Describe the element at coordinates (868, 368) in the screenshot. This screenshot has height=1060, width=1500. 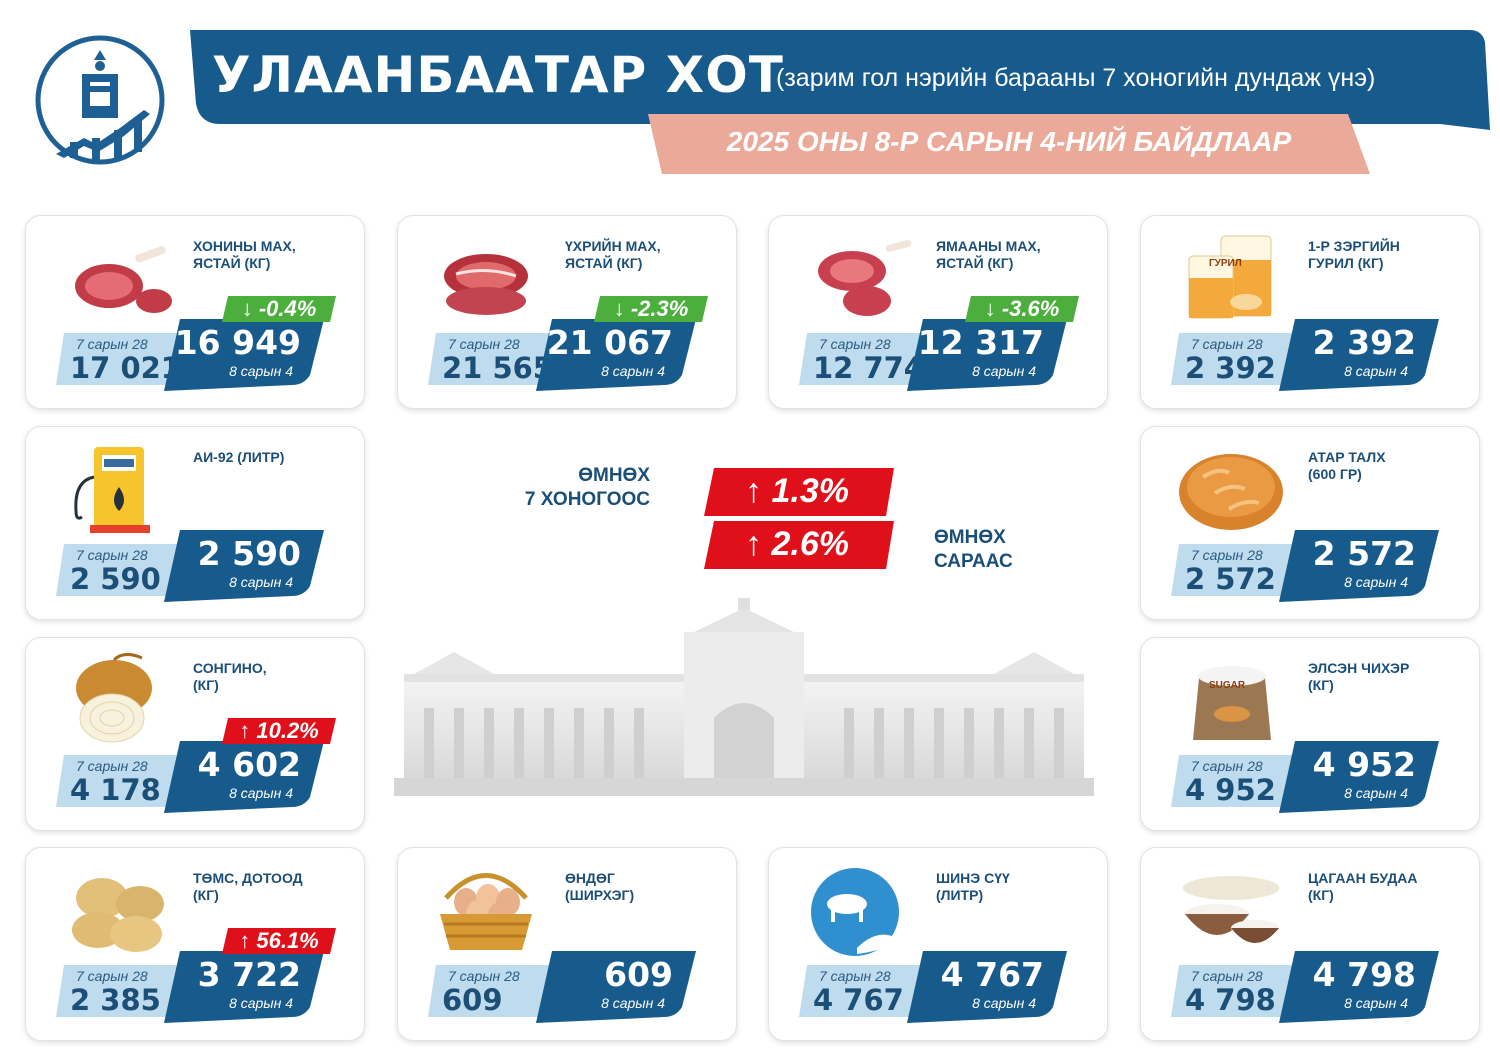
I see `previous-price: 12 774` at that location.